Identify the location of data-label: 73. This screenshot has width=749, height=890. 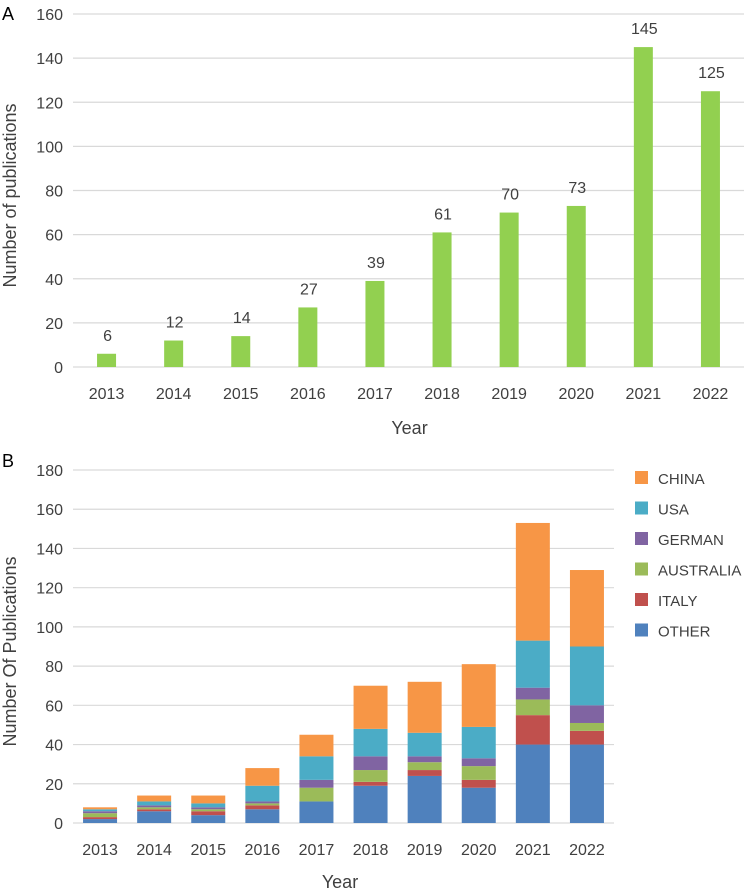
(577, 188).